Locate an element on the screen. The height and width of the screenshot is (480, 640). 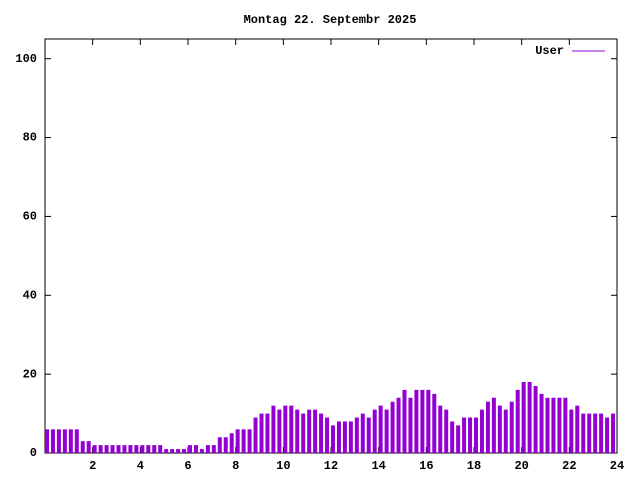
x-tick-label: 20 is located at coordinates (521, 466).